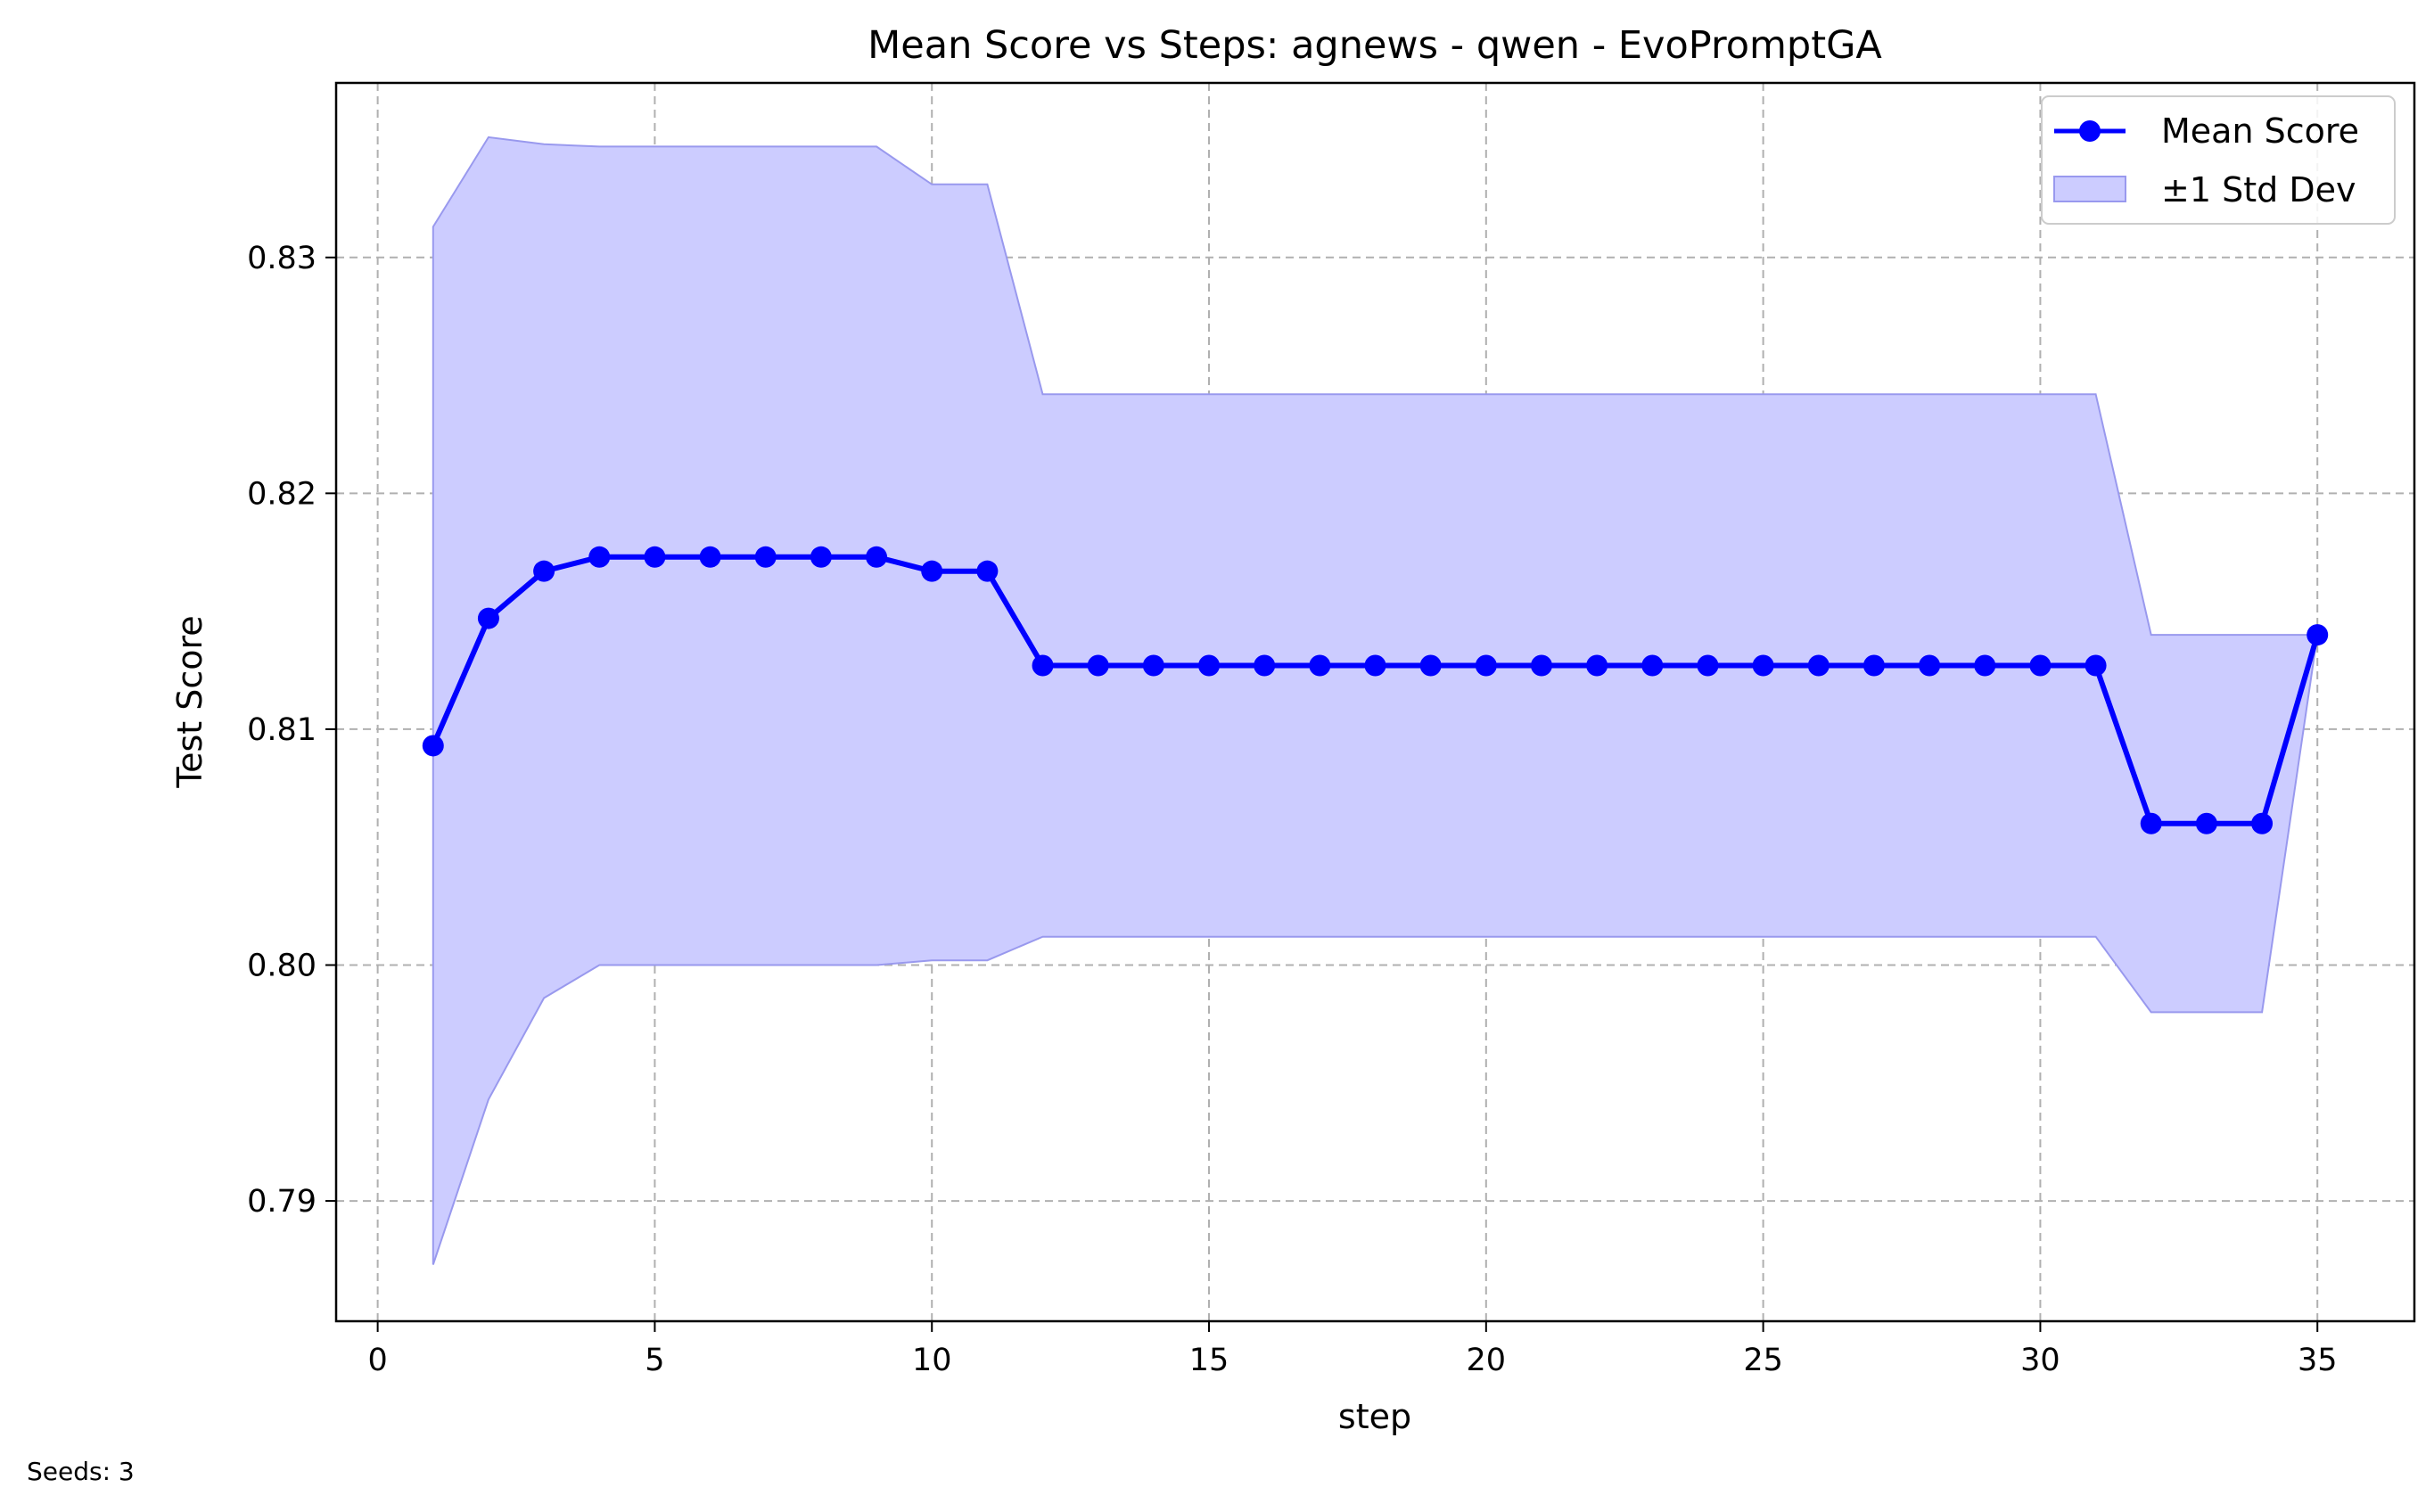 This screenshot has width=2434, height=1512. What do you see at coordinates (655, 1360) in the screenshot?
I see `x-tick-label: 5` at bounding box center [655, 1360].